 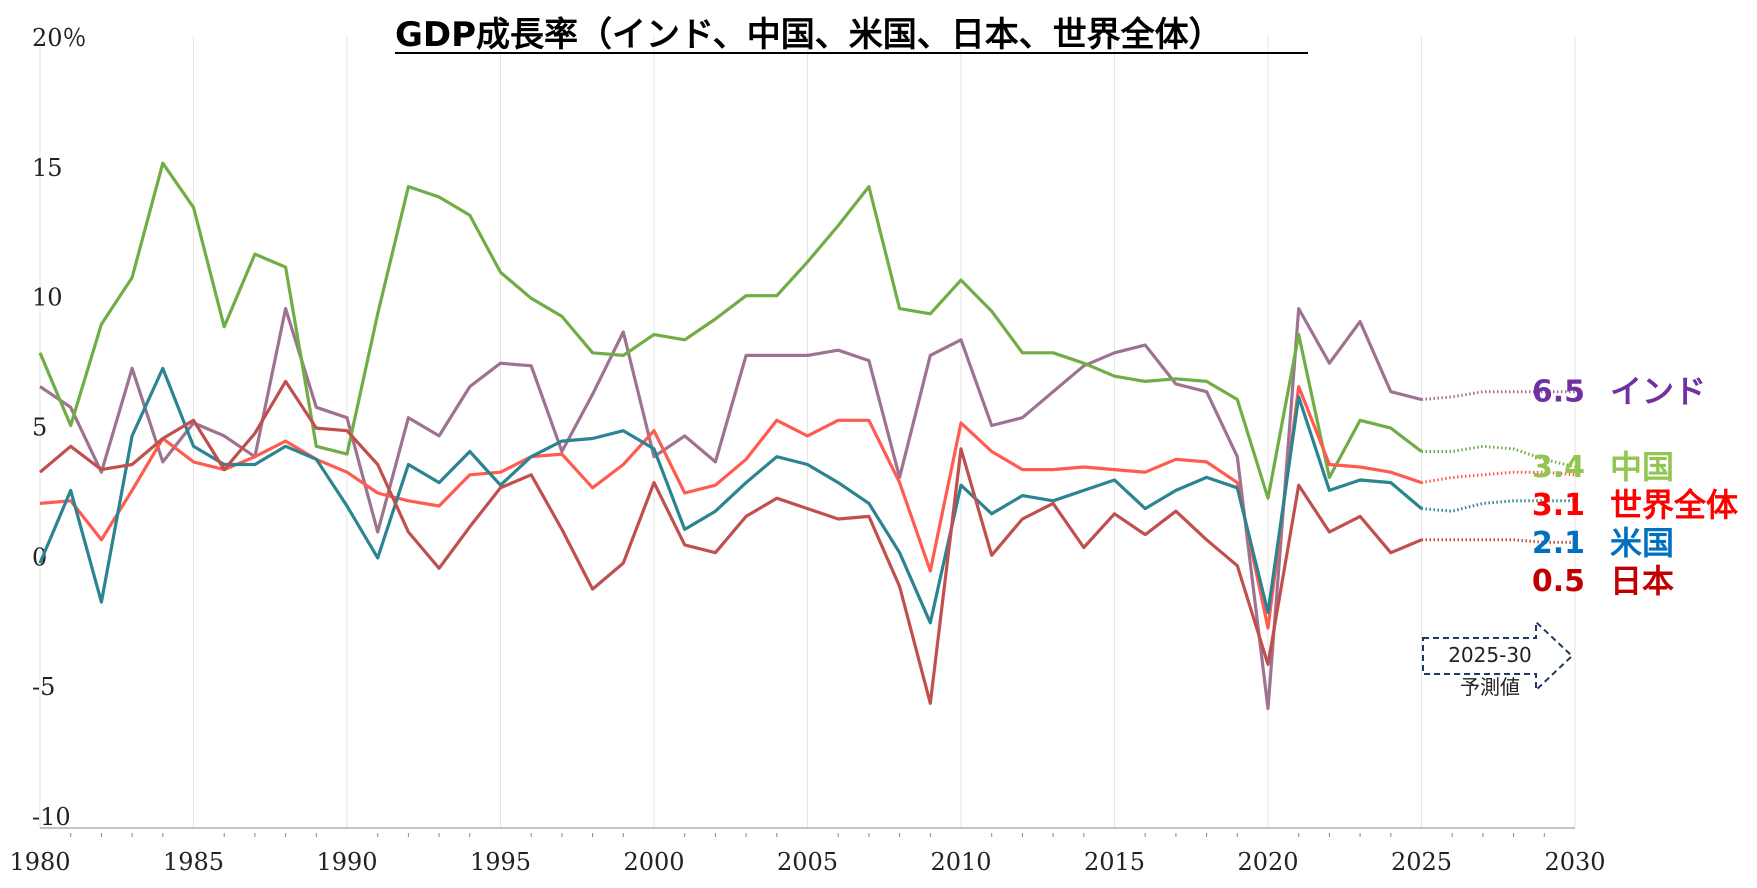 I want to click on x-tick-label: 2030, so click(x=1574, y=862).